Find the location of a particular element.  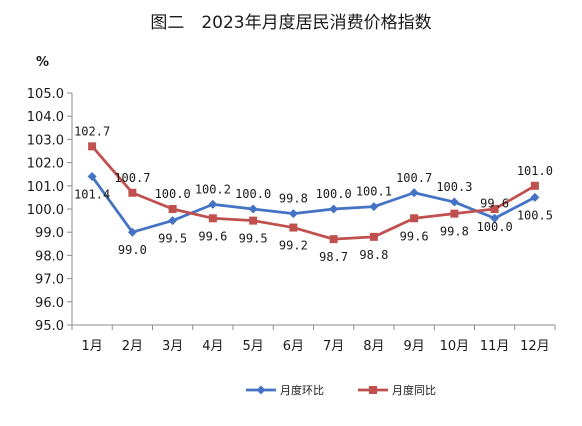

data-label: 99.2 is located at coordinates (293, 246).